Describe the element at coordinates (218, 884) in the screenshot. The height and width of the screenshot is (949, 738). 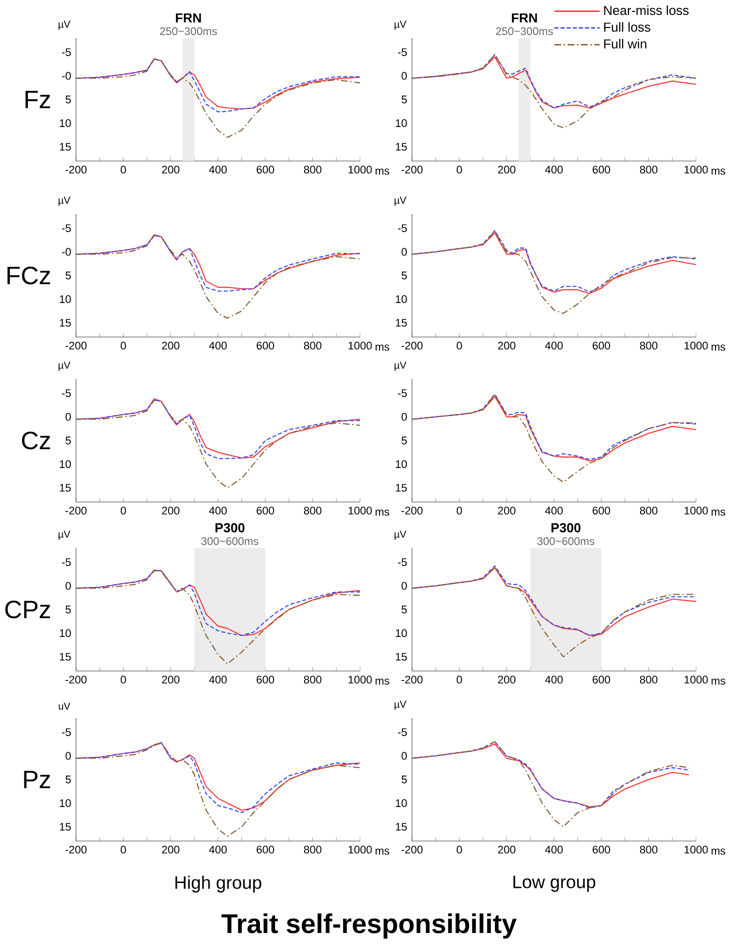
I see `text: High group` at that location.